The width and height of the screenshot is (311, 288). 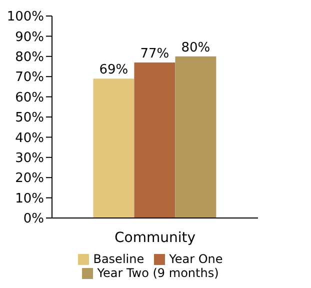 I want to click on y-tick-label: 20%, so click(x=29, y=178).